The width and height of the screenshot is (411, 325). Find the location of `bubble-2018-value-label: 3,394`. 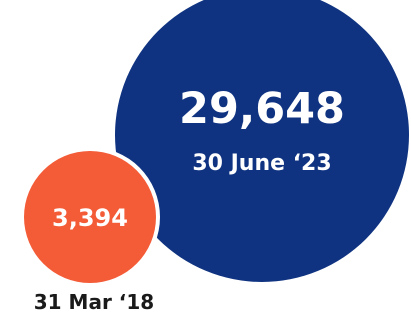

bubble-2018-value-label: 3,394 is located at coordinates (90, 218).